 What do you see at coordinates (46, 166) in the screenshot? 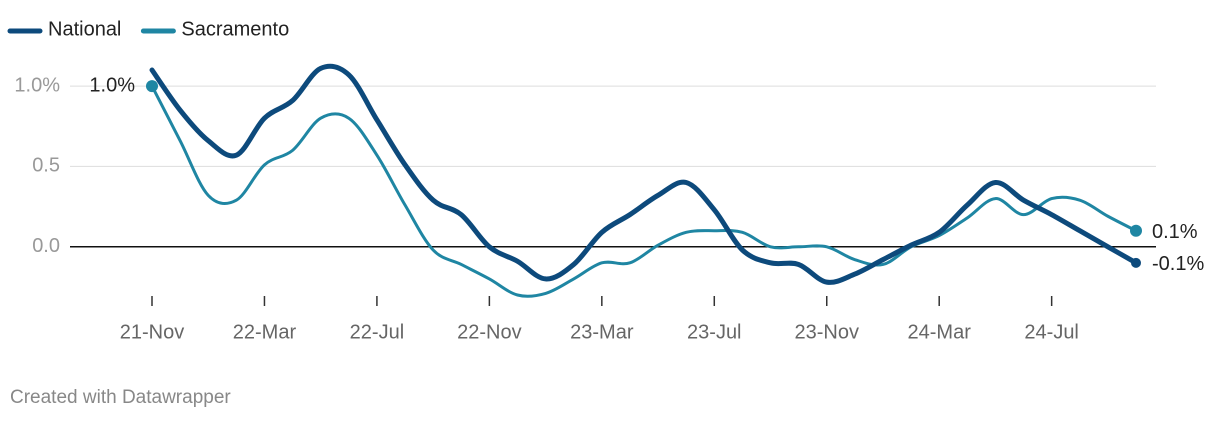
I see `y-tick-label: 0.5` at bounding box center [46, 166].